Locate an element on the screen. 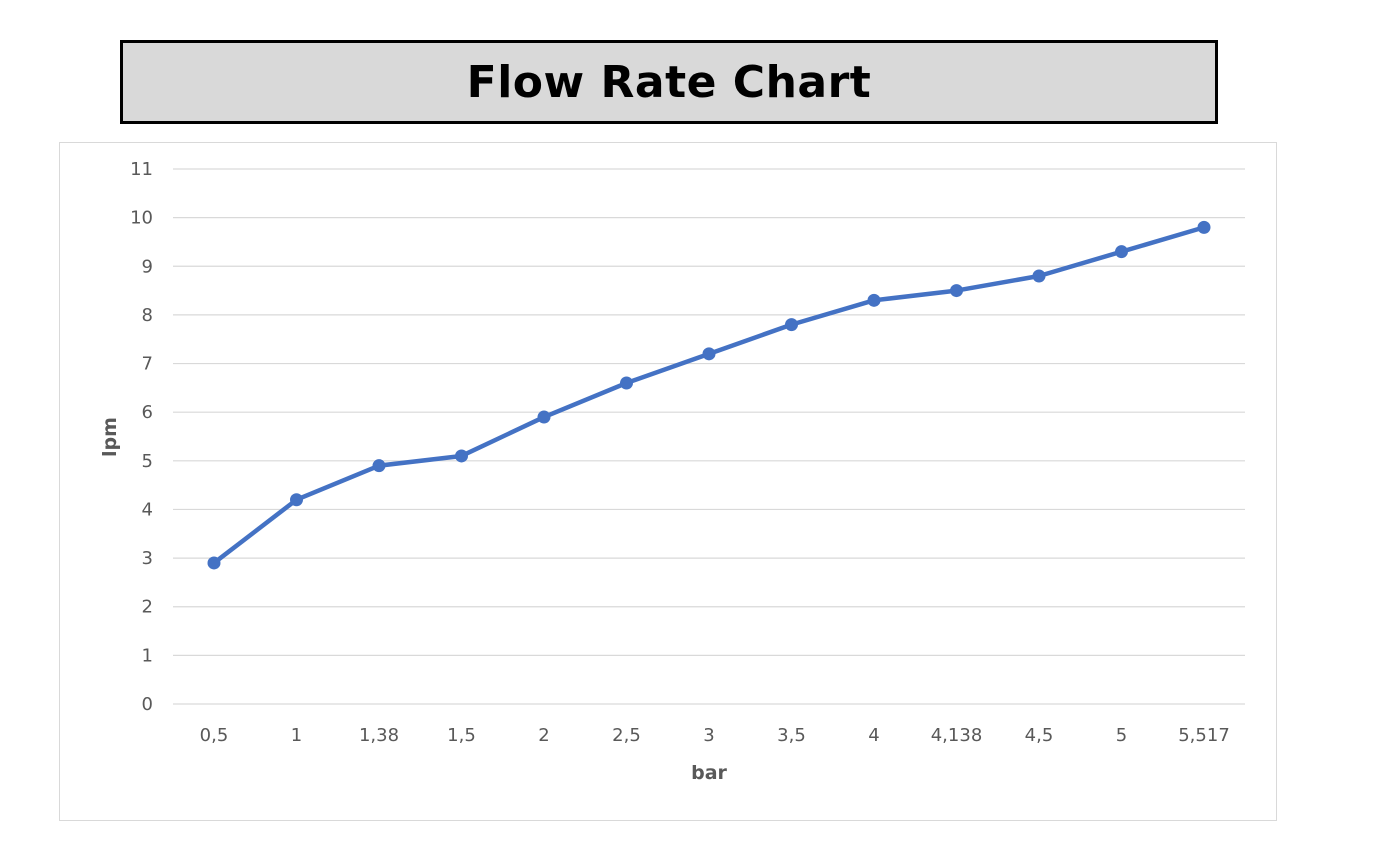 Image resolution: width=1380 pixels, height=866 pixels. x-tick-label: 1,38 is located at coordinates (379, 735).